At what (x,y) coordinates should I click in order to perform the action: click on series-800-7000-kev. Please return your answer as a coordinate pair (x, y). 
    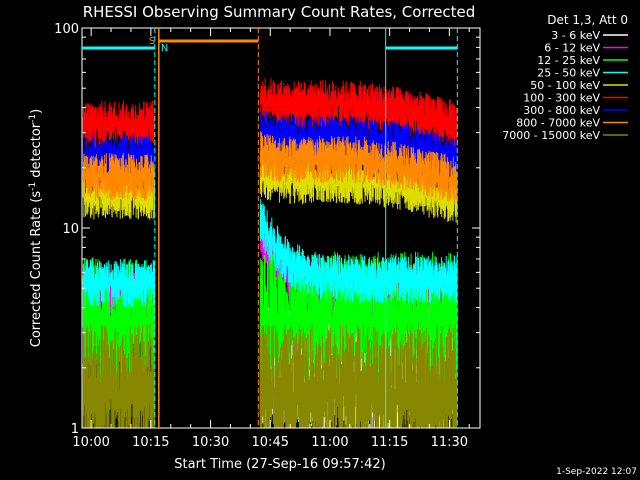
    Looking at the image, I should click on (270, 167).